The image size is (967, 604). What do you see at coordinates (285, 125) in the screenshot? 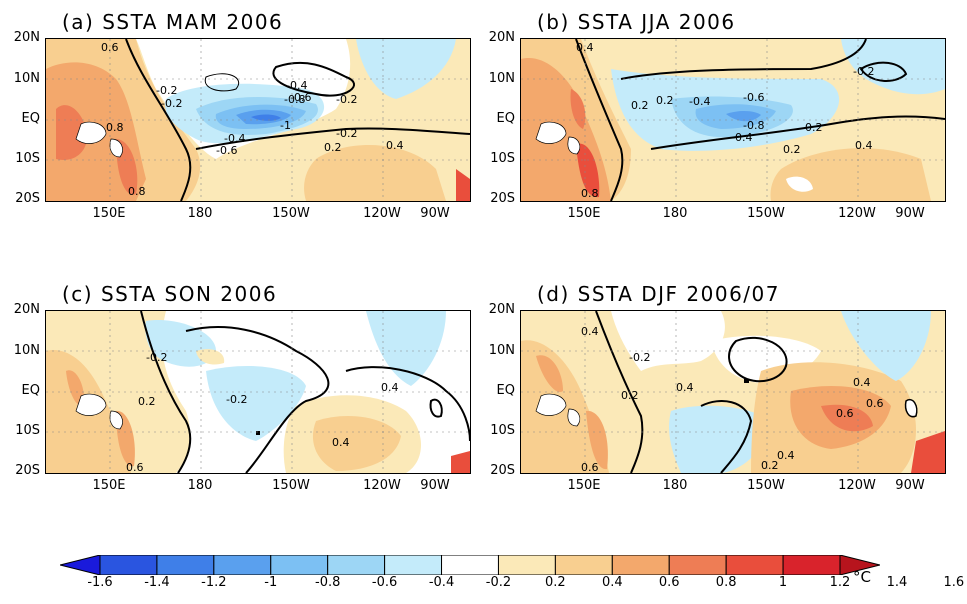
I see `contour-label: -1` at bounding box center [285, 125].